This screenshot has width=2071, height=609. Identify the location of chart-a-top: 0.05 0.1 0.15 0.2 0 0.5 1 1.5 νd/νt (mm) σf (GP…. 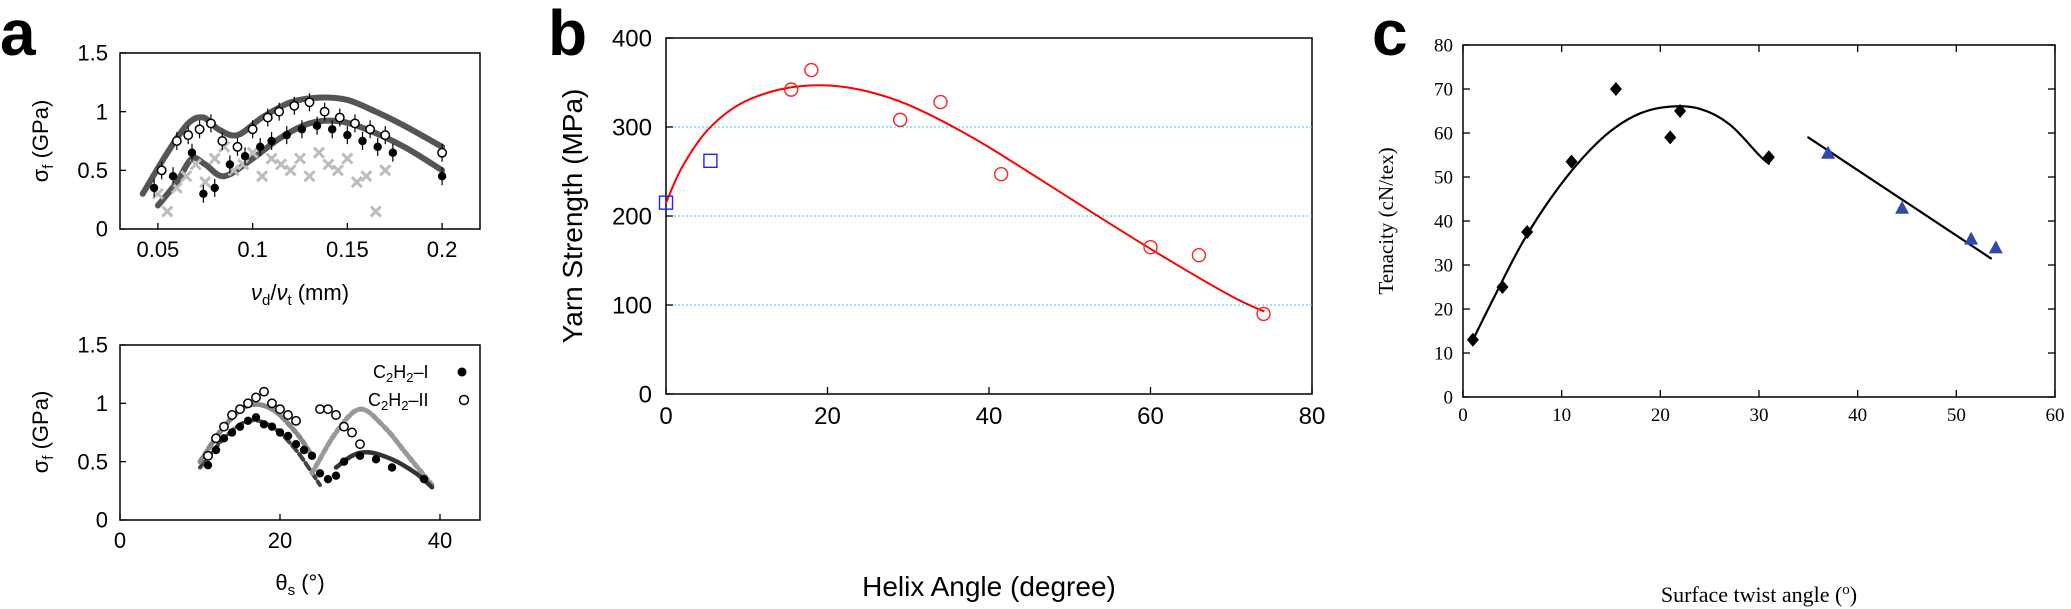
(254, 175).